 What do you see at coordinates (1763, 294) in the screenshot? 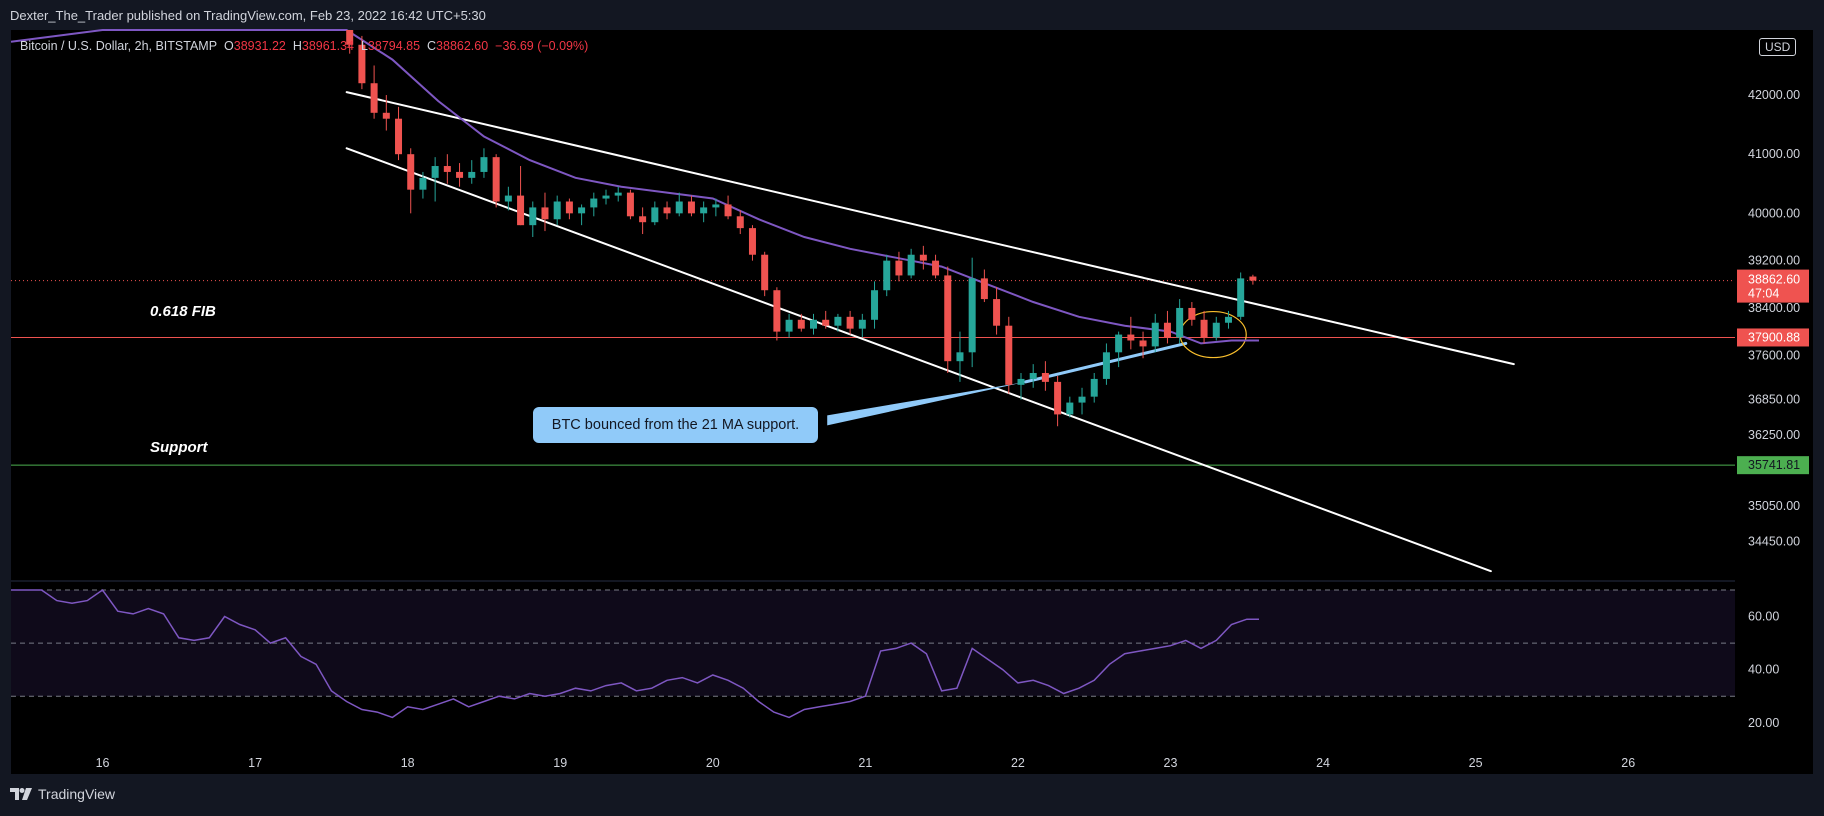
I see `countdown-badge: 47:04` at bounding box center [1763, 294].